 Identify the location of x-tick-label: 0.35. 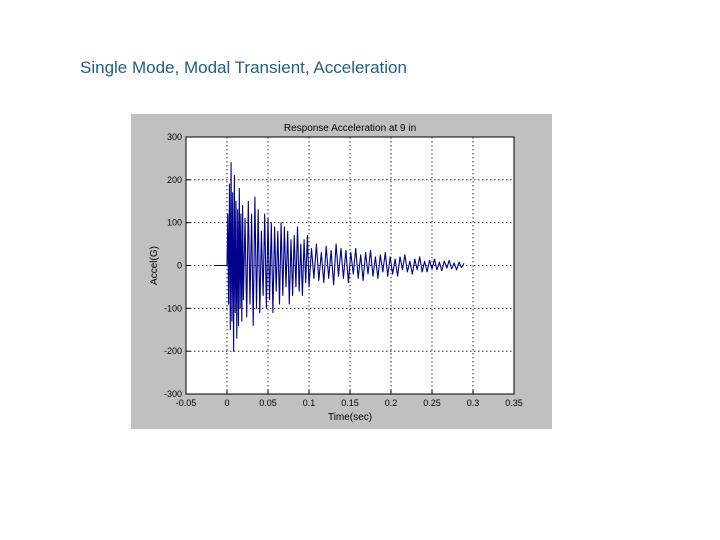
(514, 403).